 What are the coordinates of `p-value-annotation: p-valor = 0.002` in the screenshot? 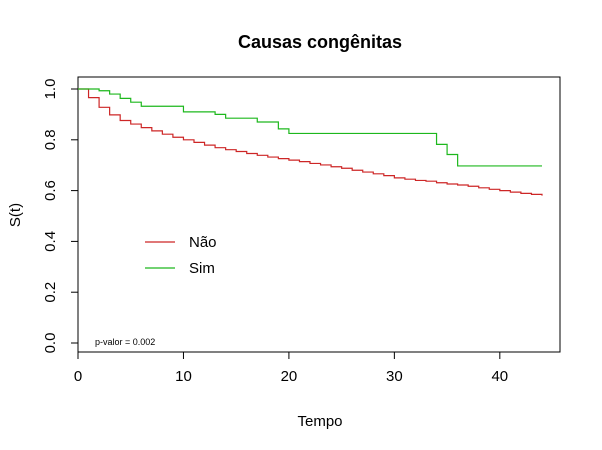 It's located at (125, 342).